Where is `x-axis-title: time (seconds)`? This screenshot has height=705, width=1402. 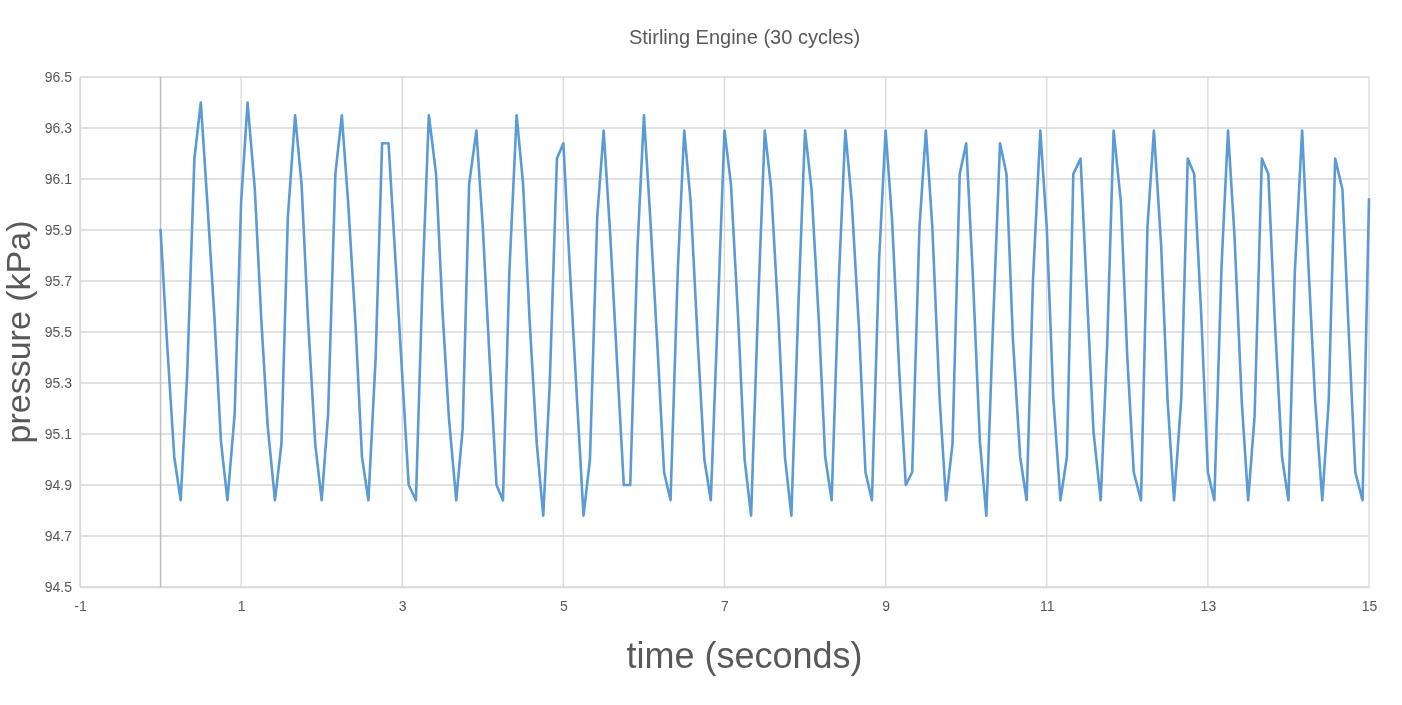
x-axis-title: time (seconds) is located at coordinates (744, 655).